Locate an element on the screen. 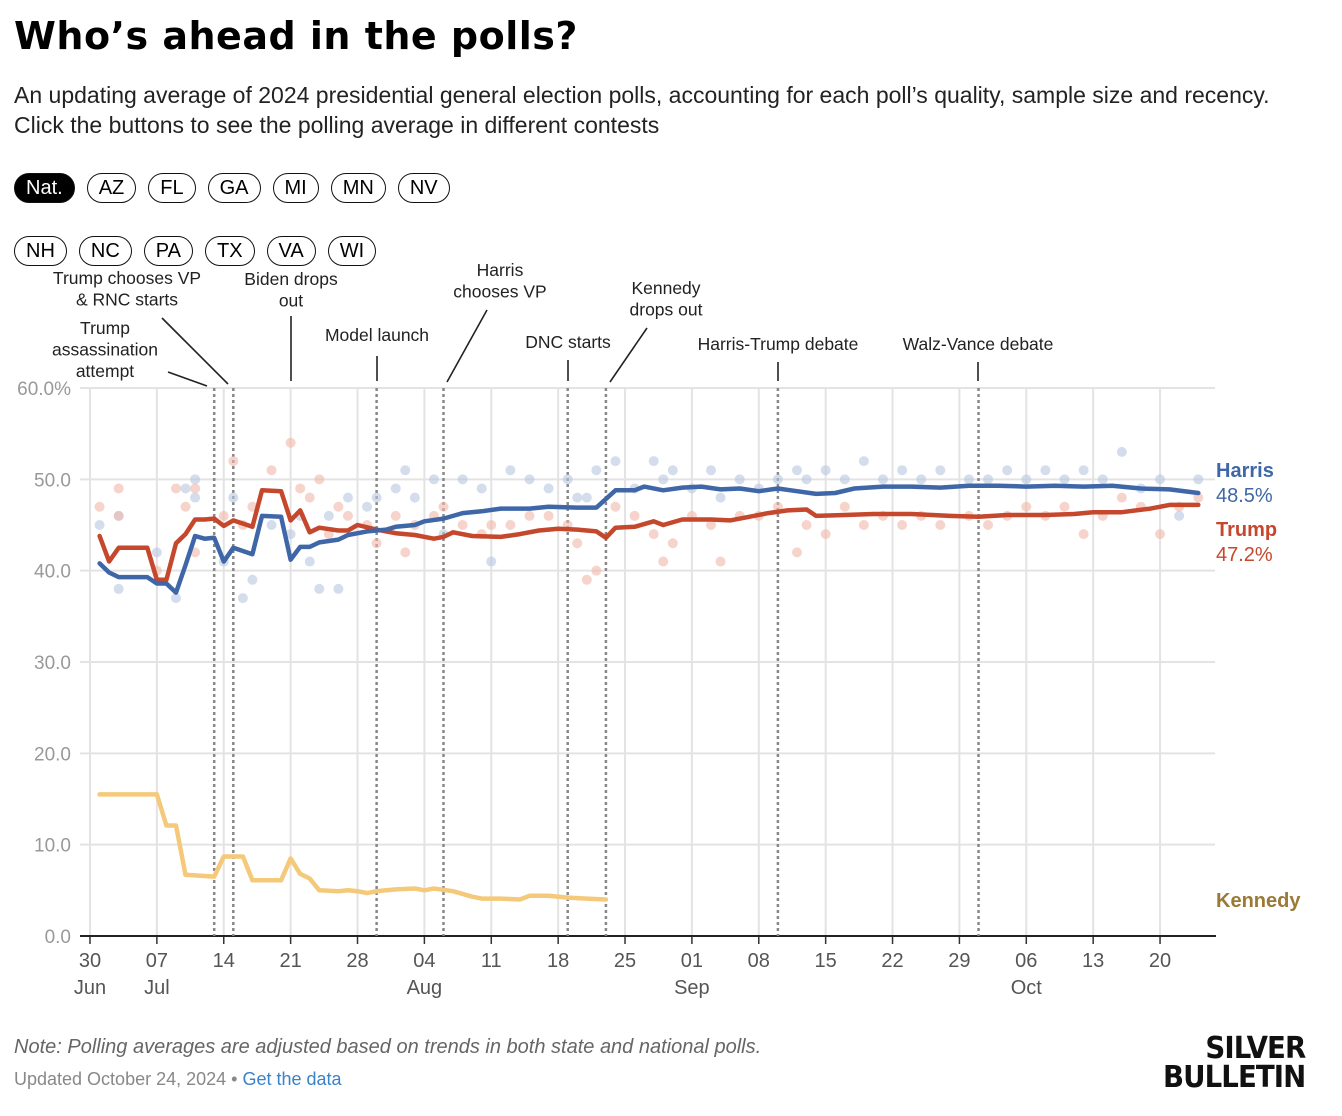 This screenshot has width=1342, height=1116. contest-button-nc: NC is located at coordinates (105, 251).